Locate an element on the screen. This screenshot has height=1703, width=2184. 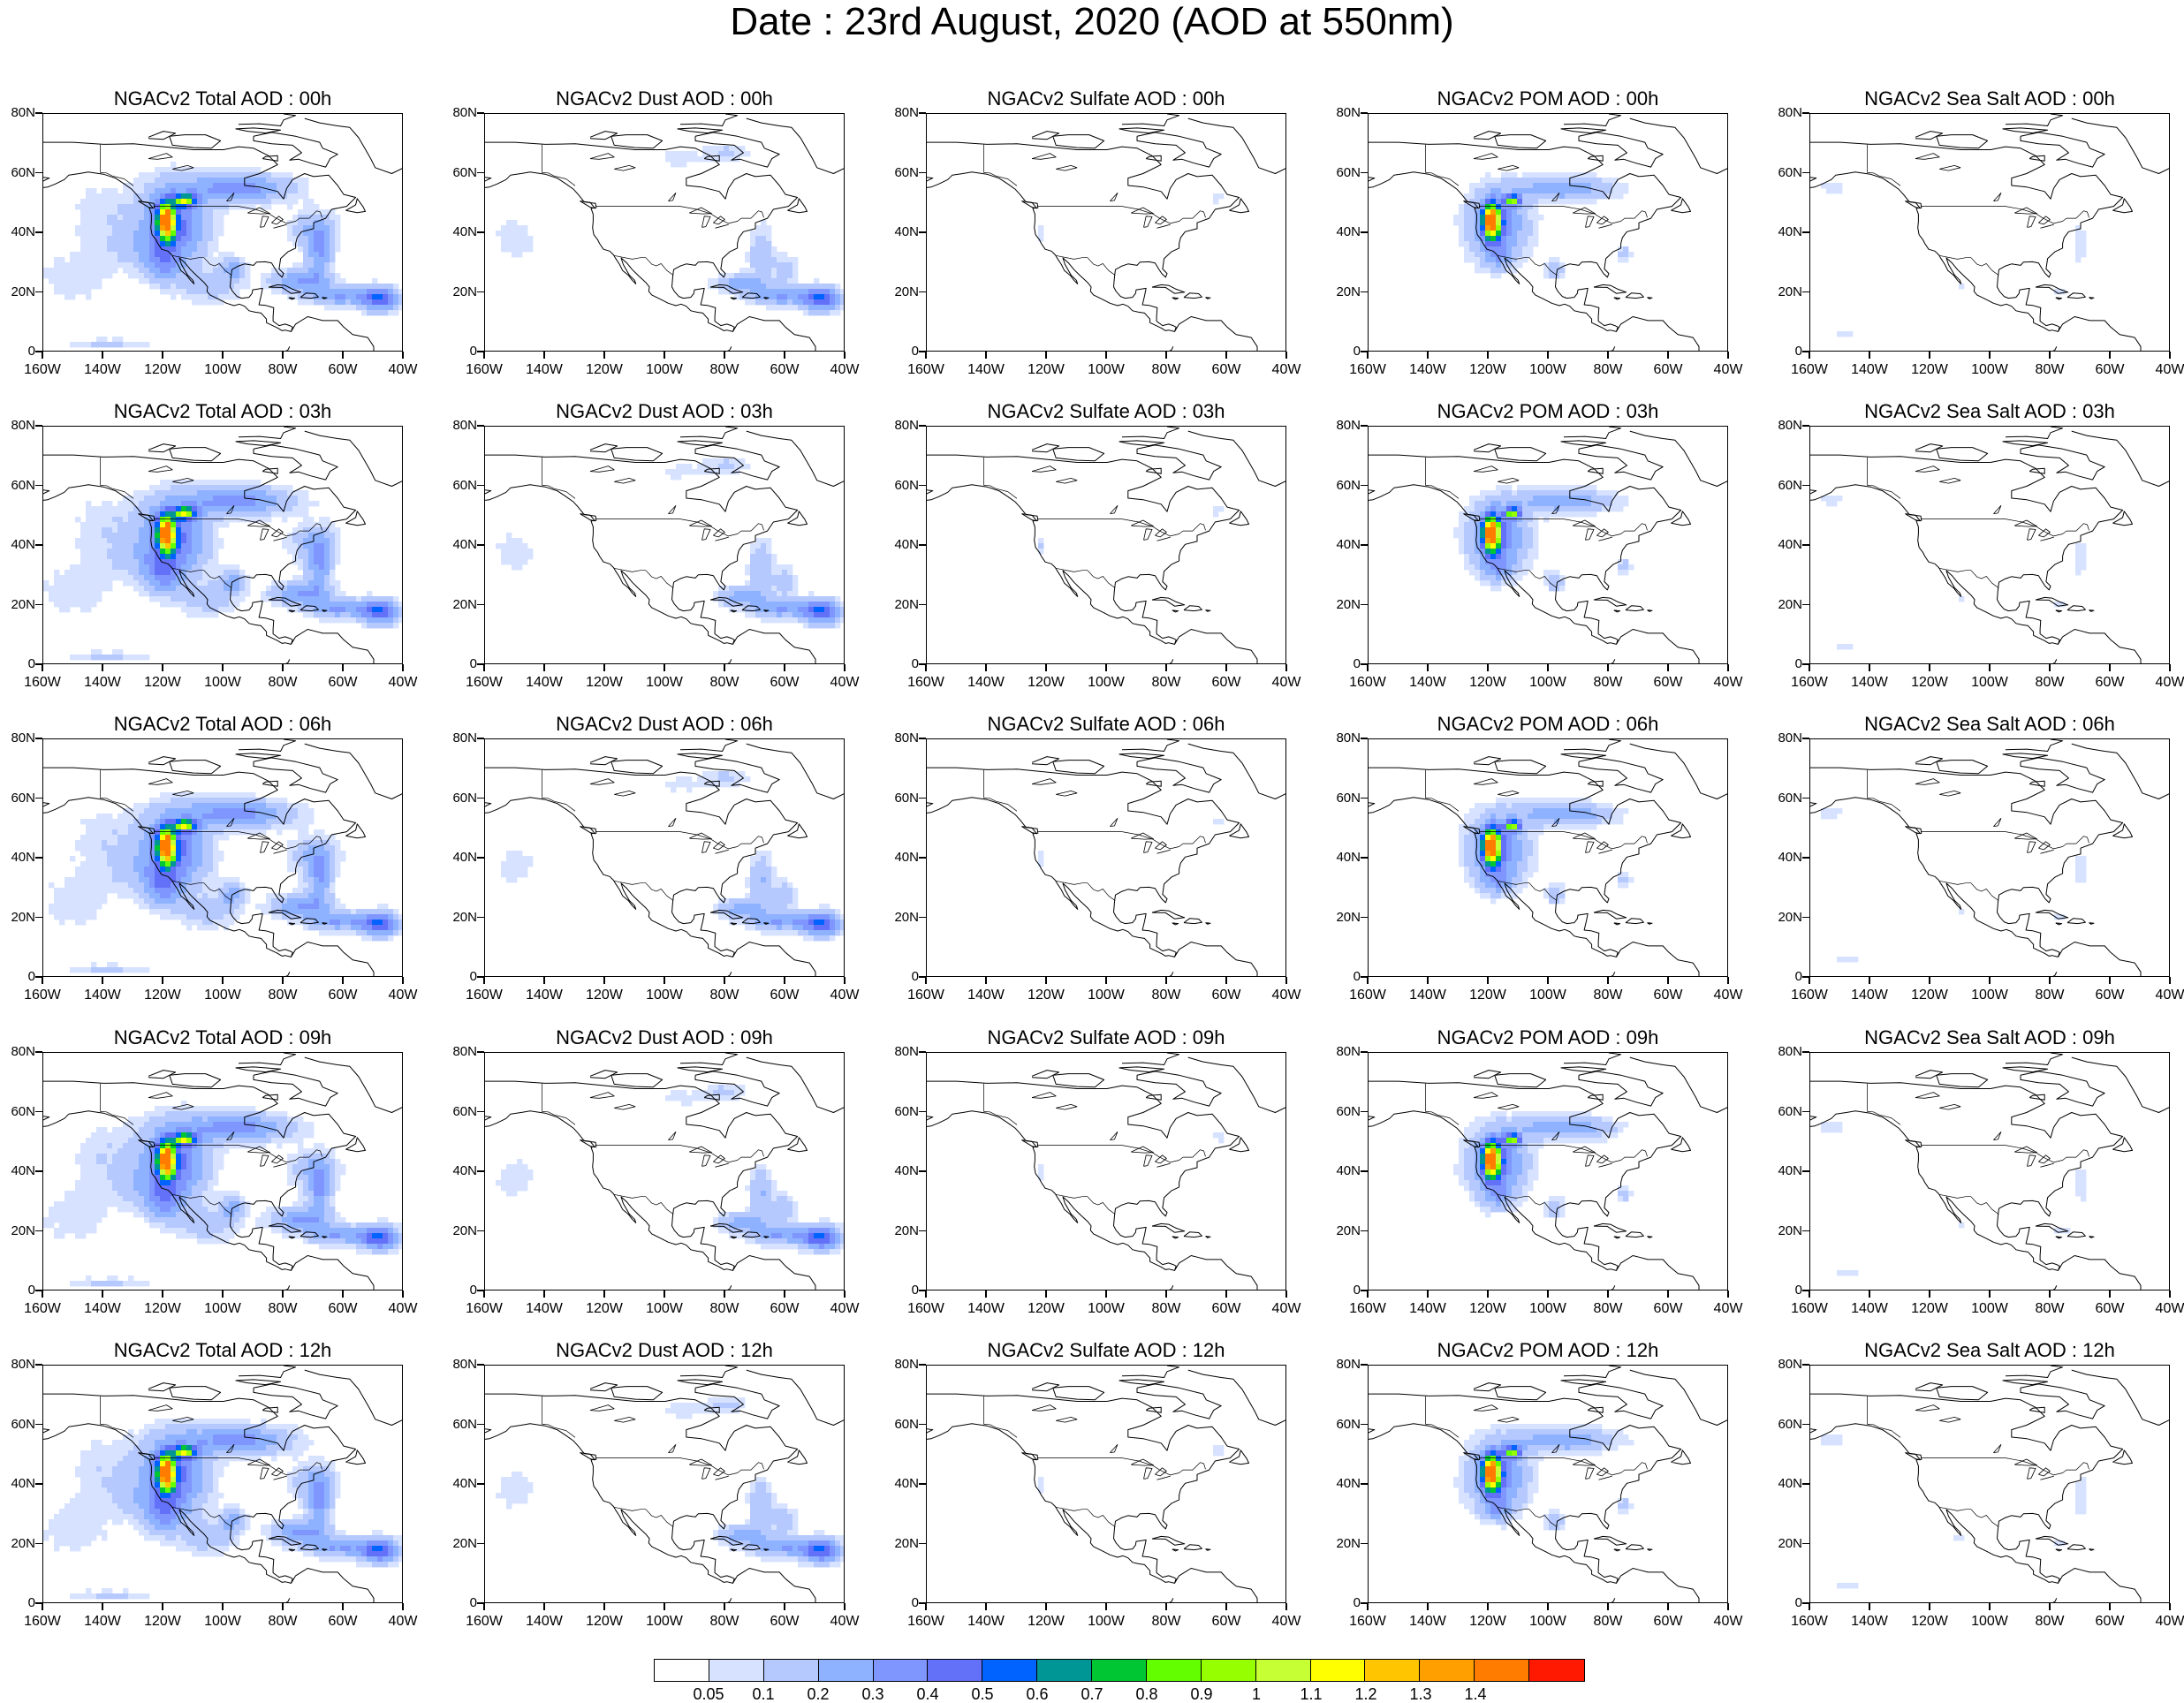
panel-title: NGACv2 Total AOD : 00h is located at coordinates (222, 99).